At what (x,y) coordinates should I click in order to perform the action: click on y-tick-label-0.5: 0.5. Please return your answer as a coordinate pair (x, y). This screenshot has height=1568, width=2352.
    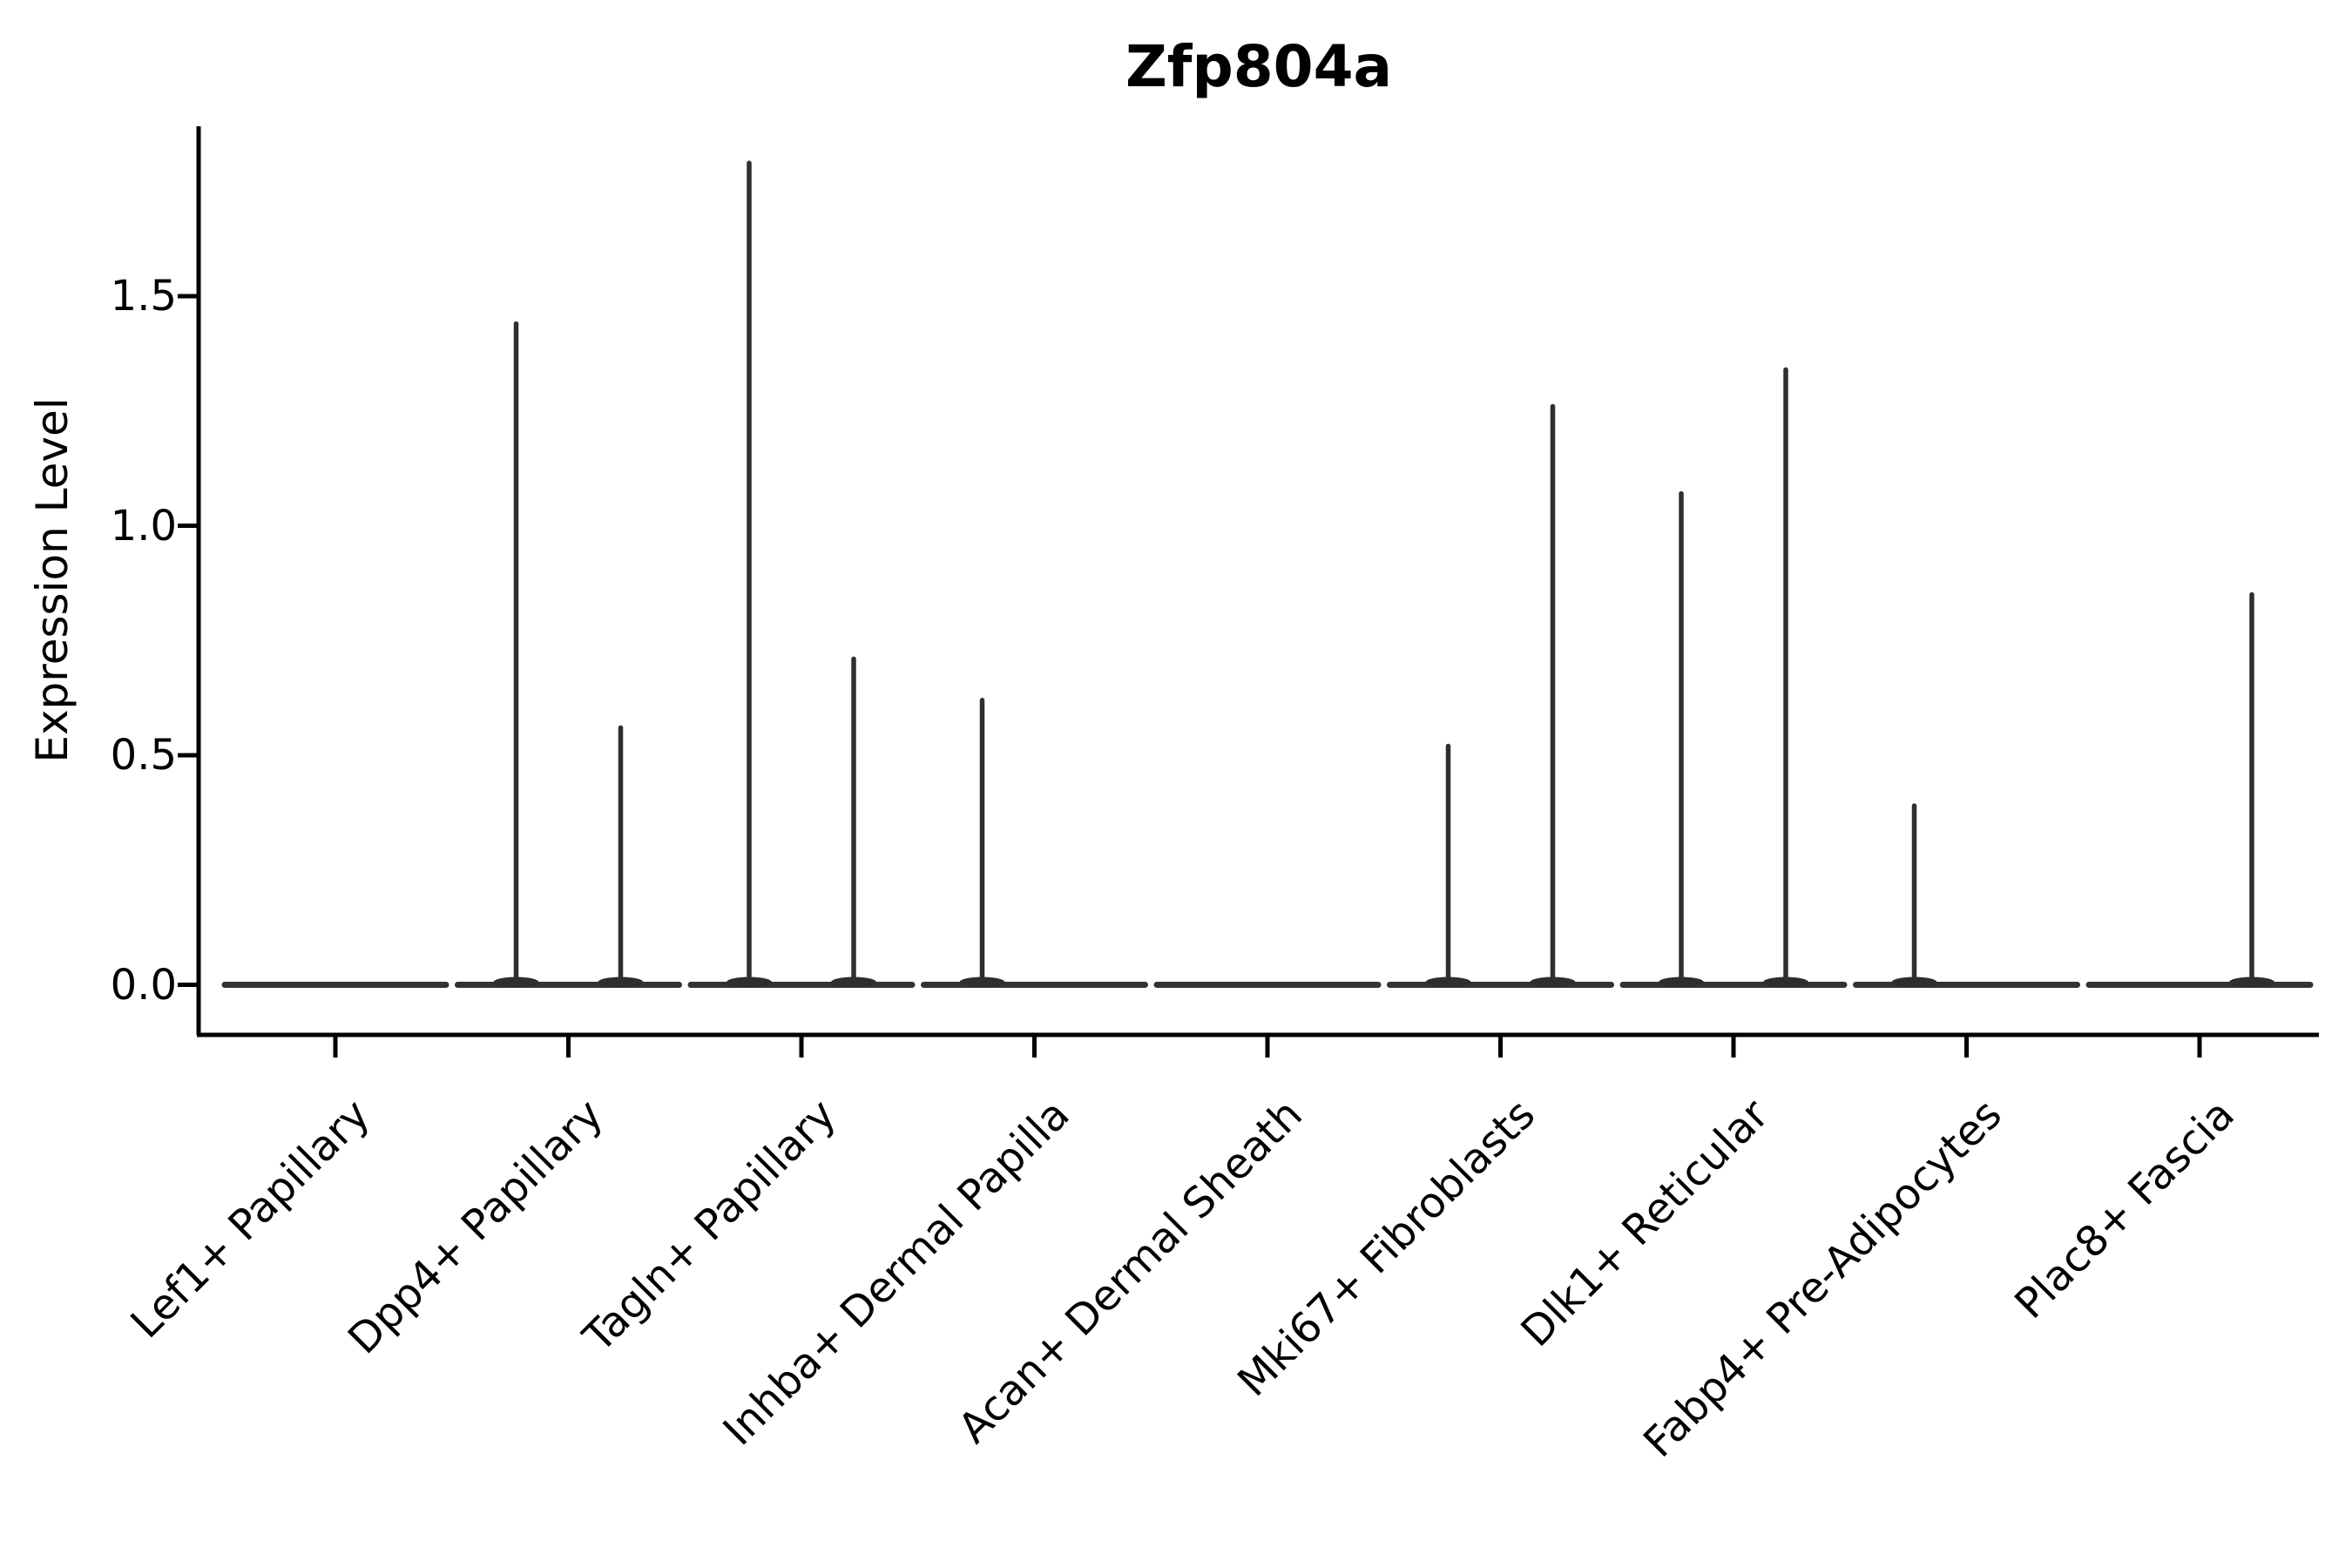
    Looking at the image, I should click on (143, 756).